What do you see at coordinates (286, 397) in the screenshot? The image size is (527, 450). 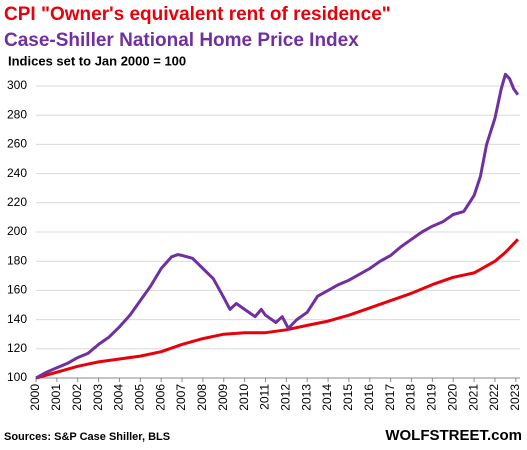 I see `x-tick-label: 2012` at bounding box center [286, 397].